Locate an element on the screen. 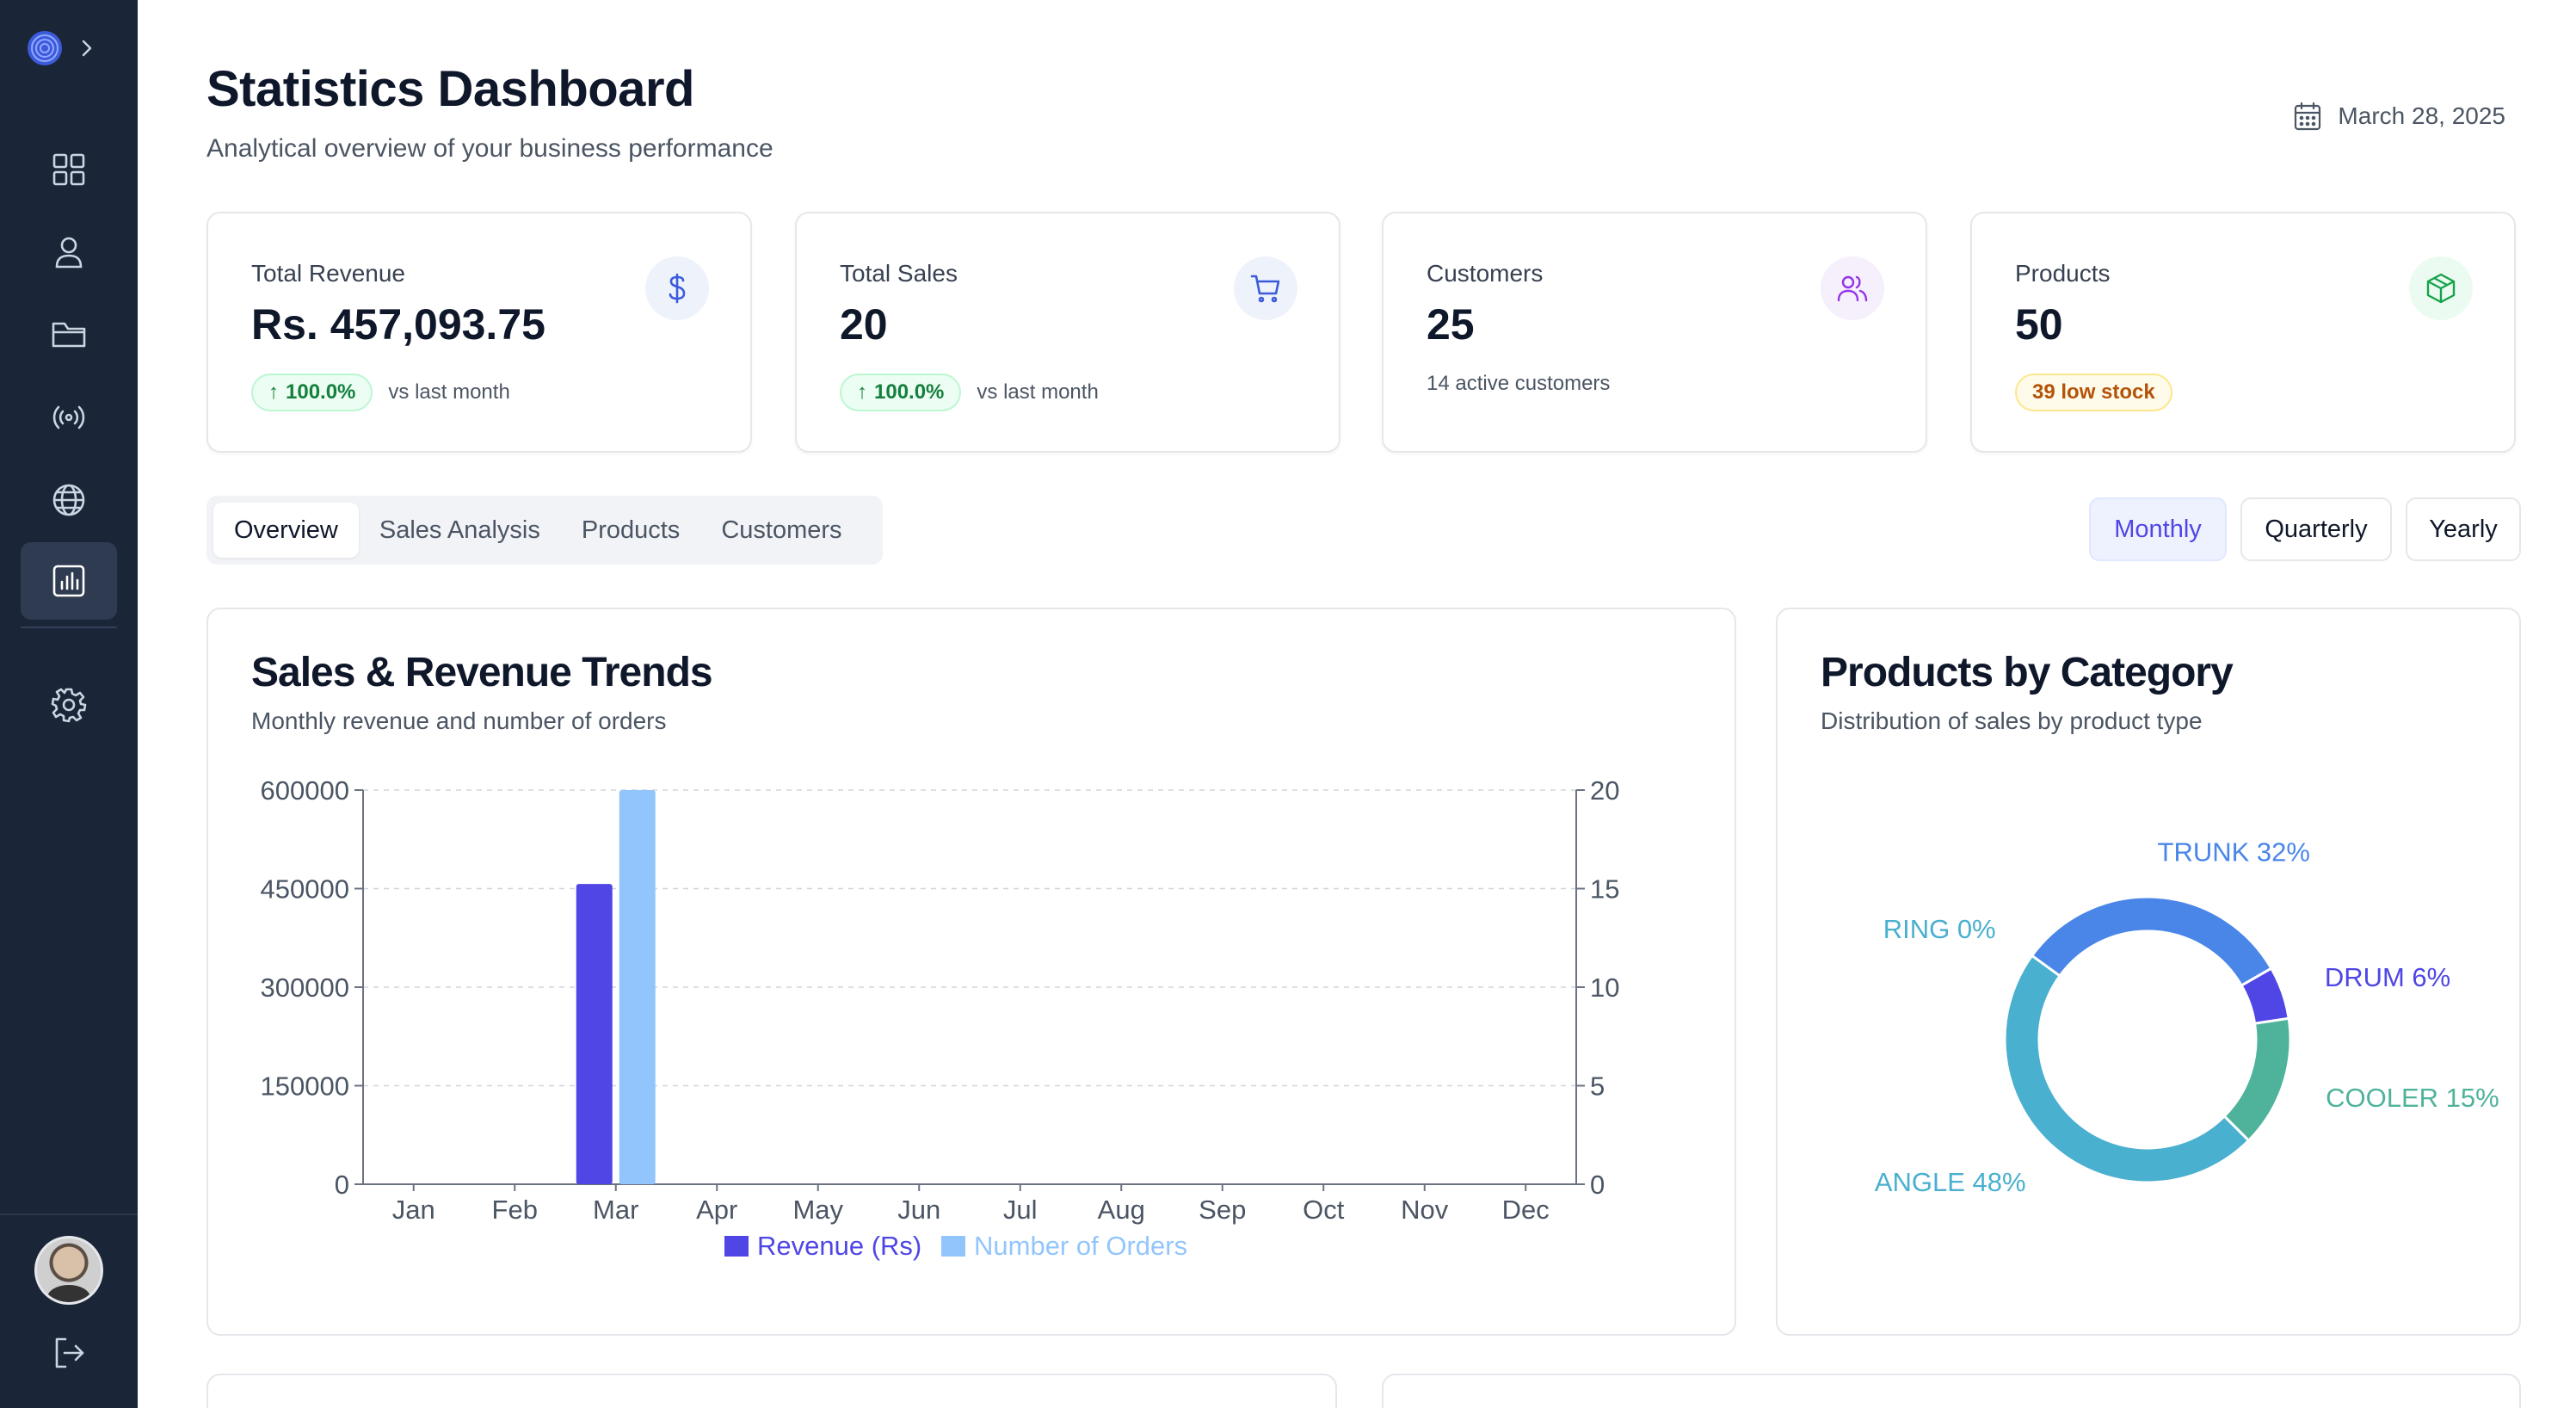 This screenshot has width=2576, height=1408. folder-icon is located at coordinates (69, 335).